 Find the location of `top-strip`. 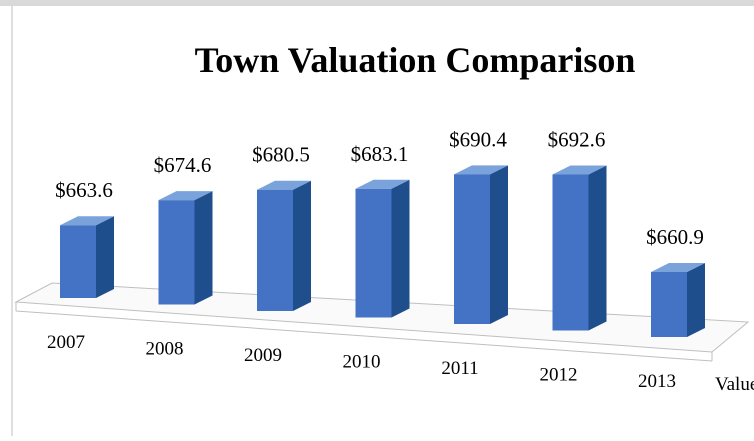

top-strip is located at coordinates (377, 3).